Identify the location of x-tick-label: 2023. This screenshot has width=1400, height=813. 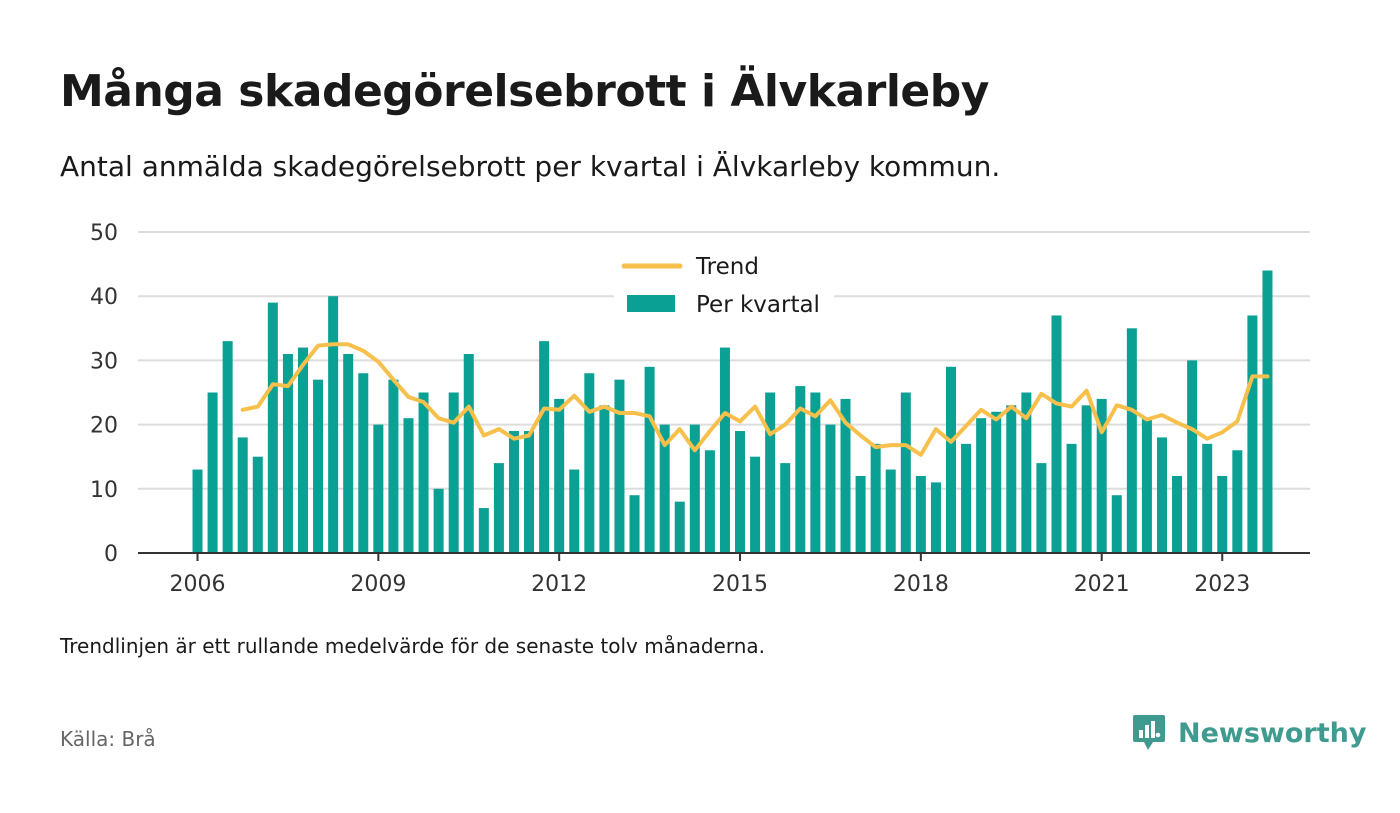
(1222, 584).